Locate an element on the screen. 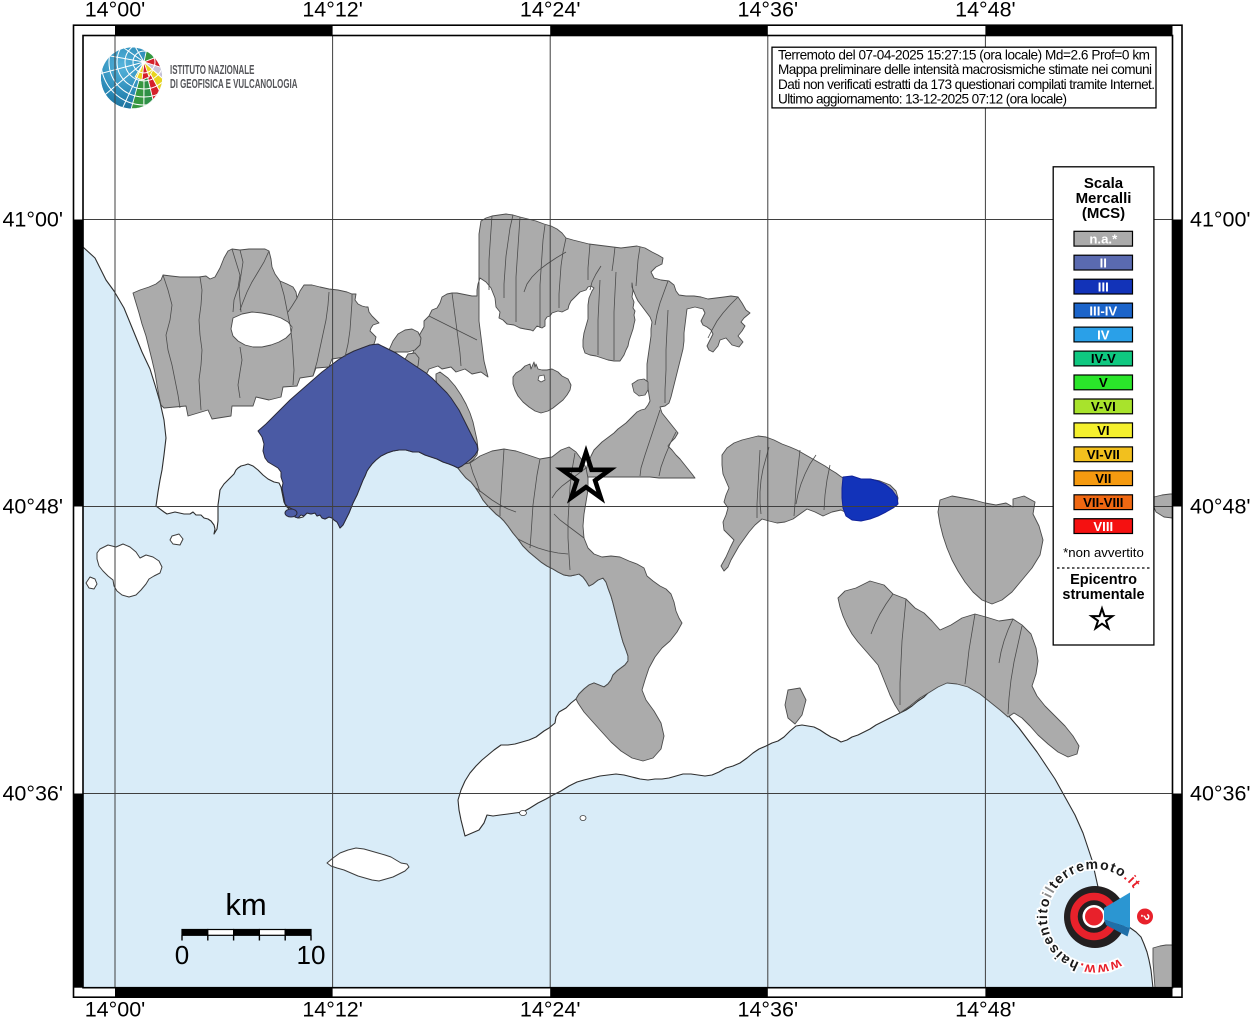  svg-text: Mercalli is located at coordinates (1104, 198).